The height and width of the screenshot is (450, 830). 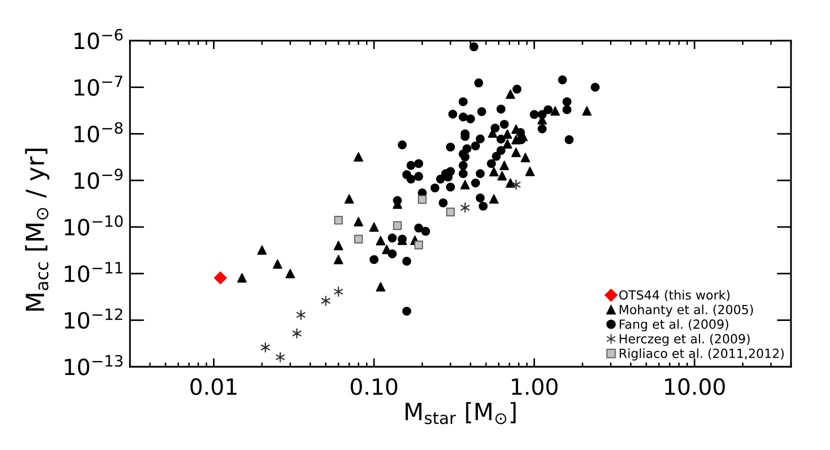 What do you see at coordinates (674, 325) in the screenshot?
I see `legend-label: Fang et al. (2009)` at bounding box center [674, 325].